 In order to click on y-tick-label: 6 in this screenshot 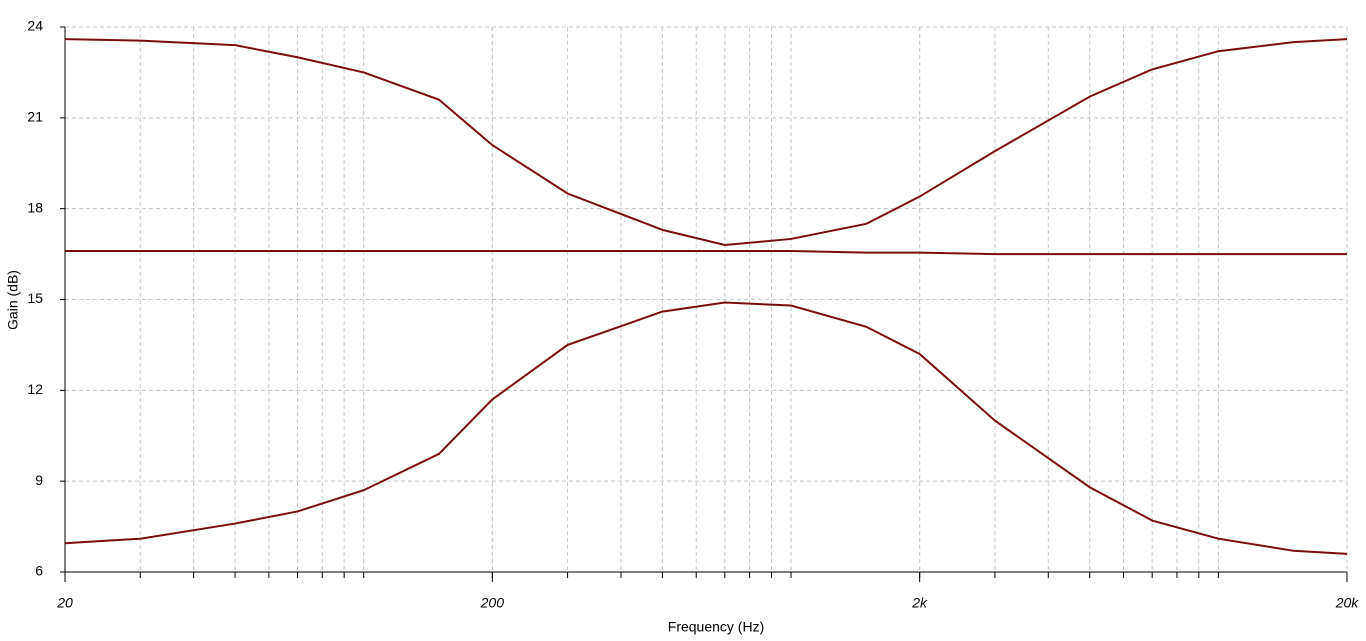, I will do `click(39, 571)`.